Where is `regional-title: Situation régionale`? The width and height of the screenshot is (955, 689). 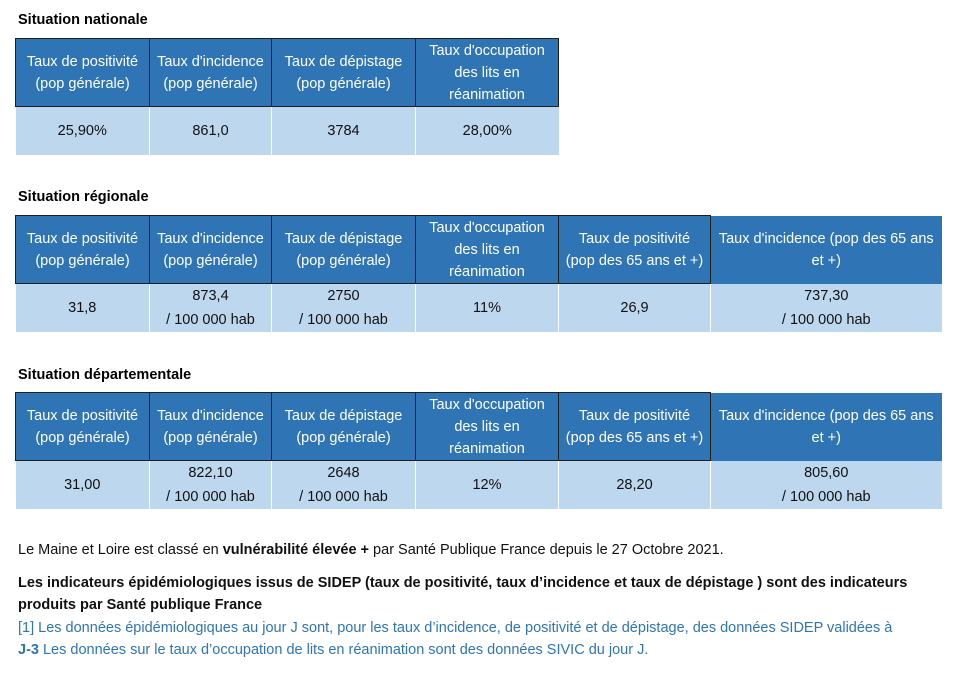 regional-title: Situation régionale is located at coordinates (83, 197).